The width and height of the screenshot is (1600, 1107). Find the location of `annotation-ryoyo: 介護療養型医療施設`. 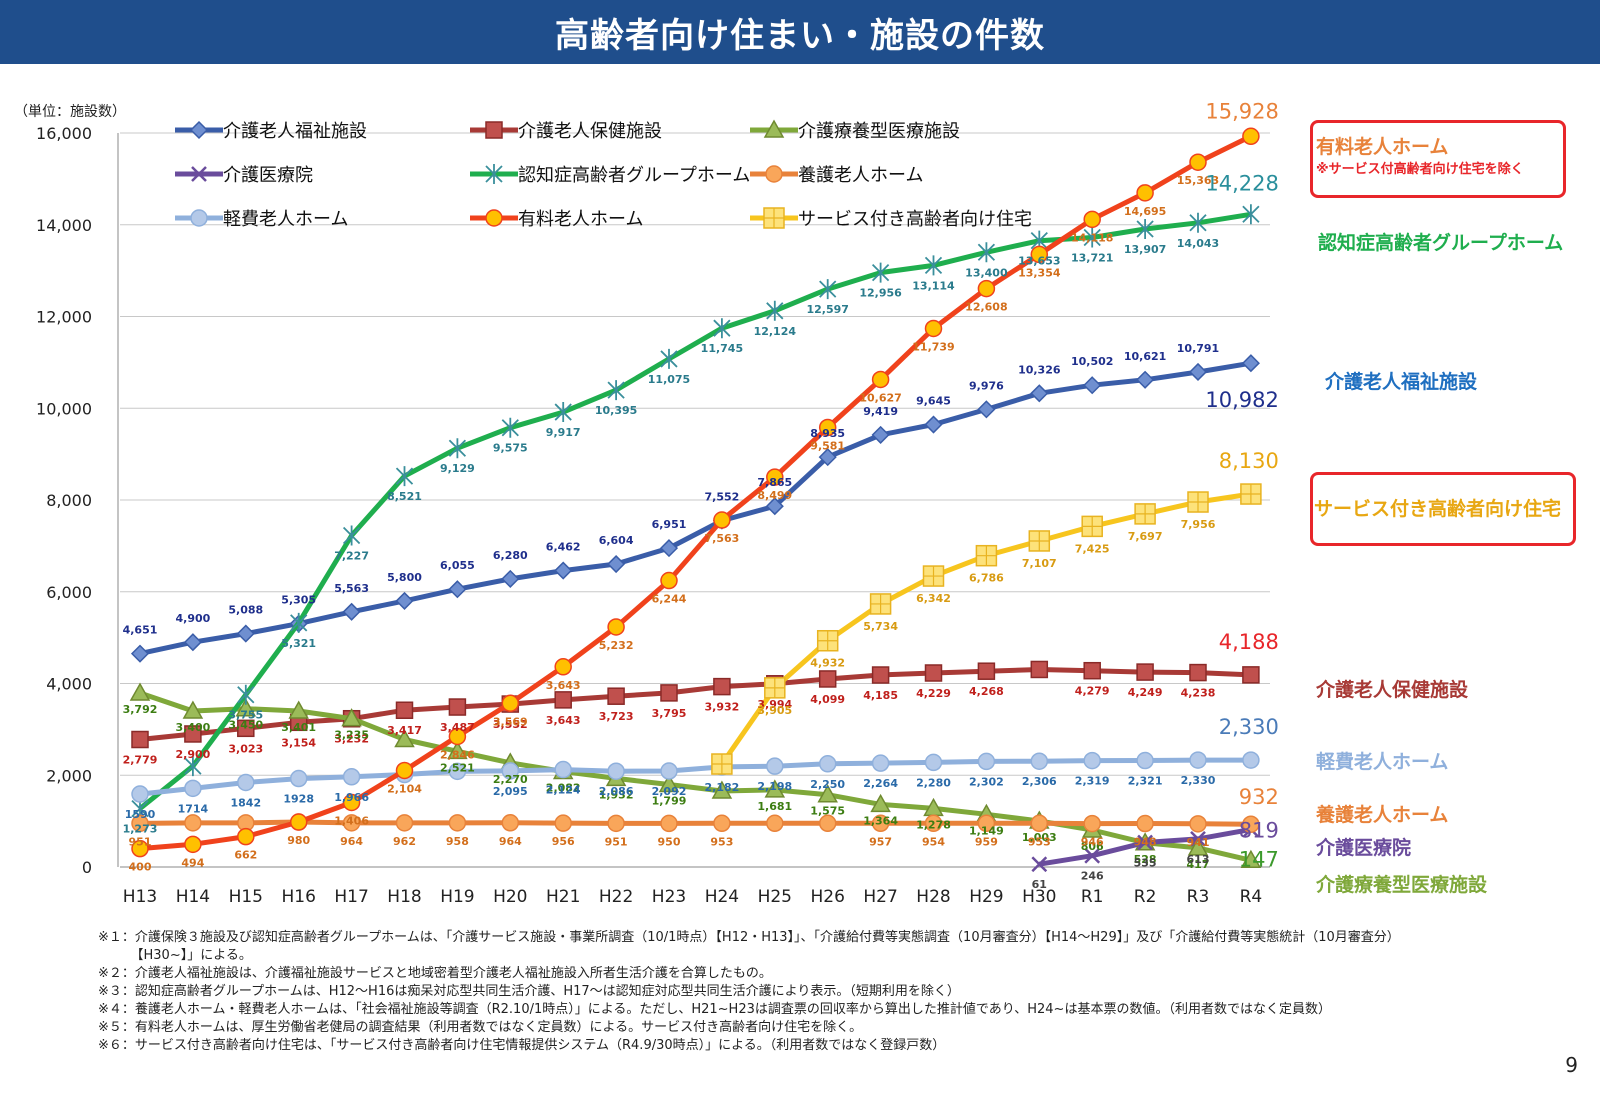

annotation-ryoyo: 介護療養型医療施設 is located at coordinates (1402, 885).